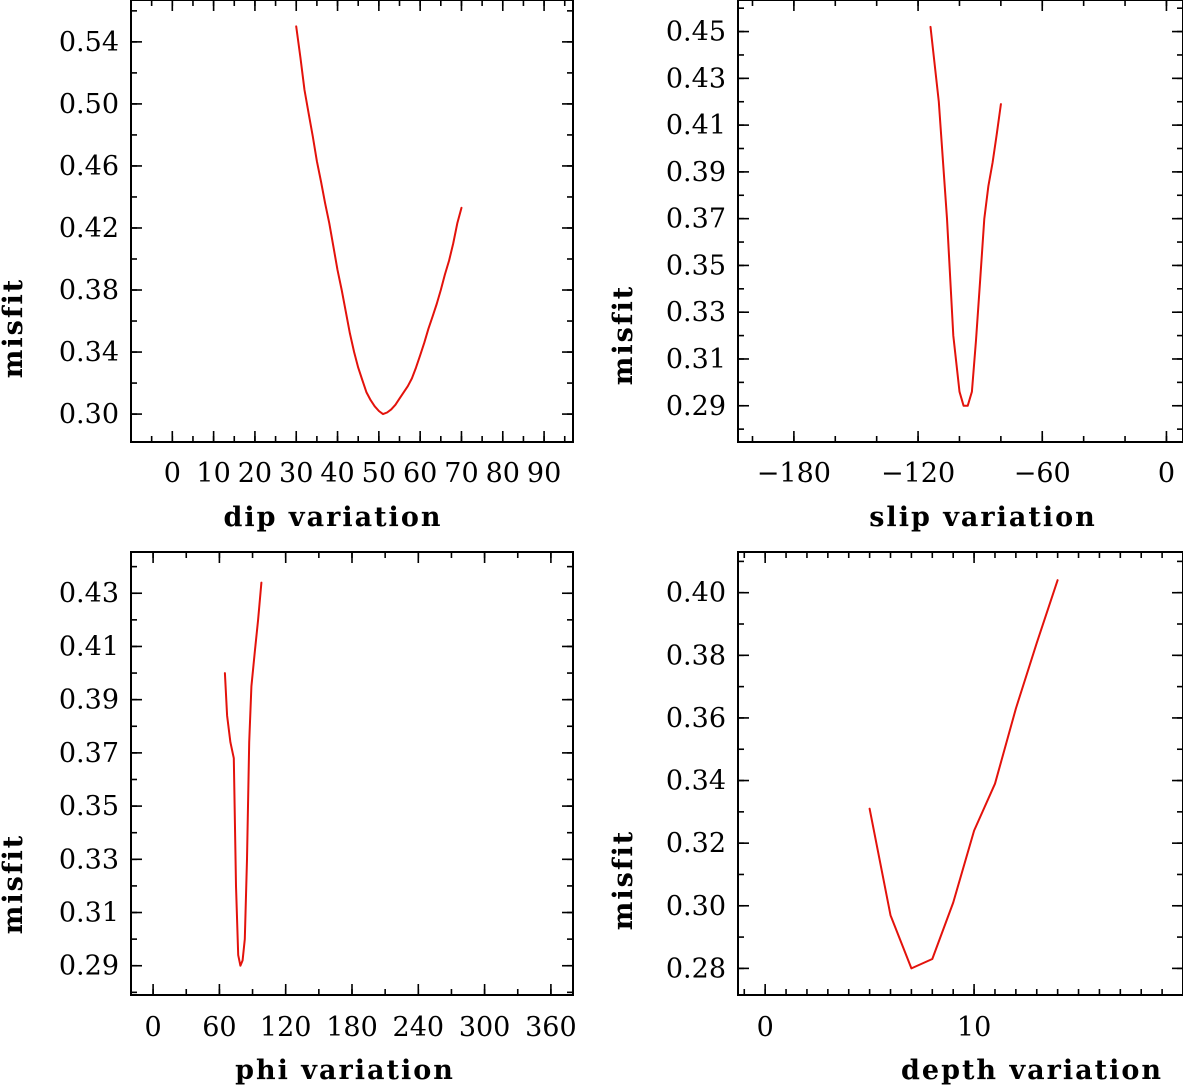 Image resolution: width=1183 pixels, height=1086 pixels. I want to click on x-tick-label: 240, so click(419, 1027).